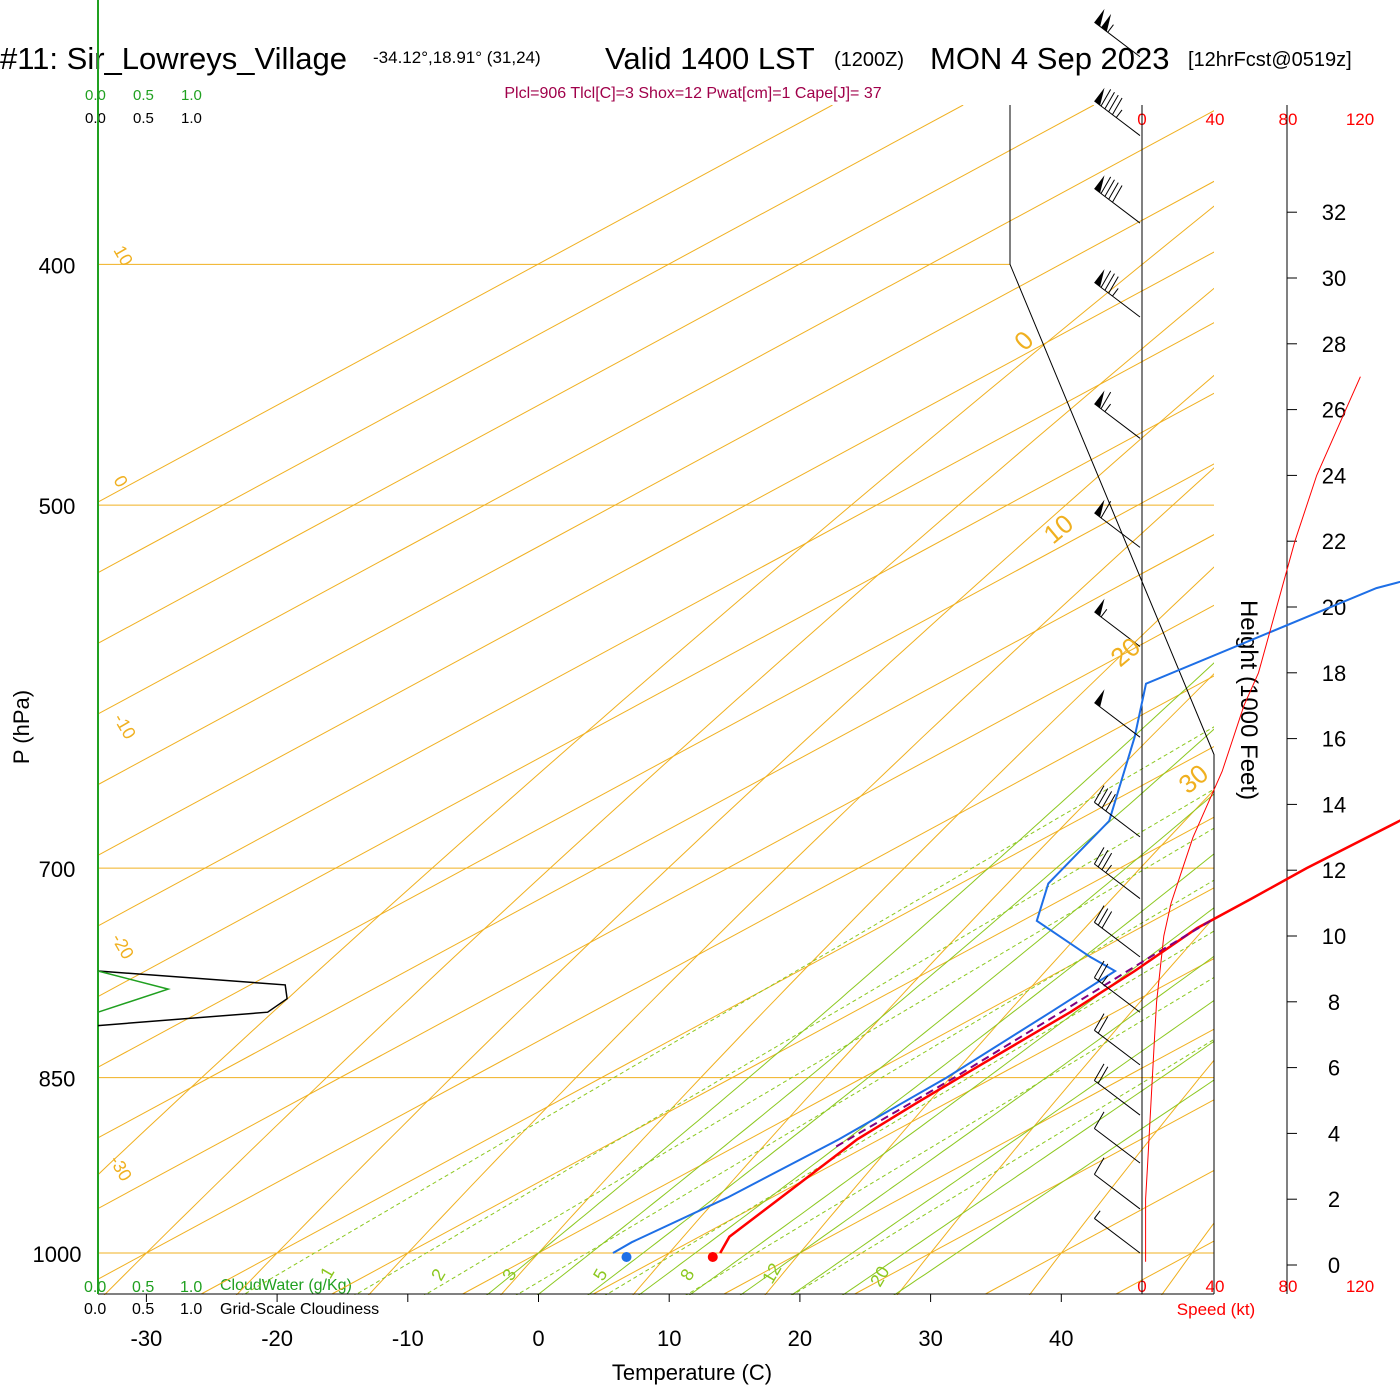 This screenshot has height=1400, width=1400. I want to click on pressure-tick-label: 500, so click(57, 506).